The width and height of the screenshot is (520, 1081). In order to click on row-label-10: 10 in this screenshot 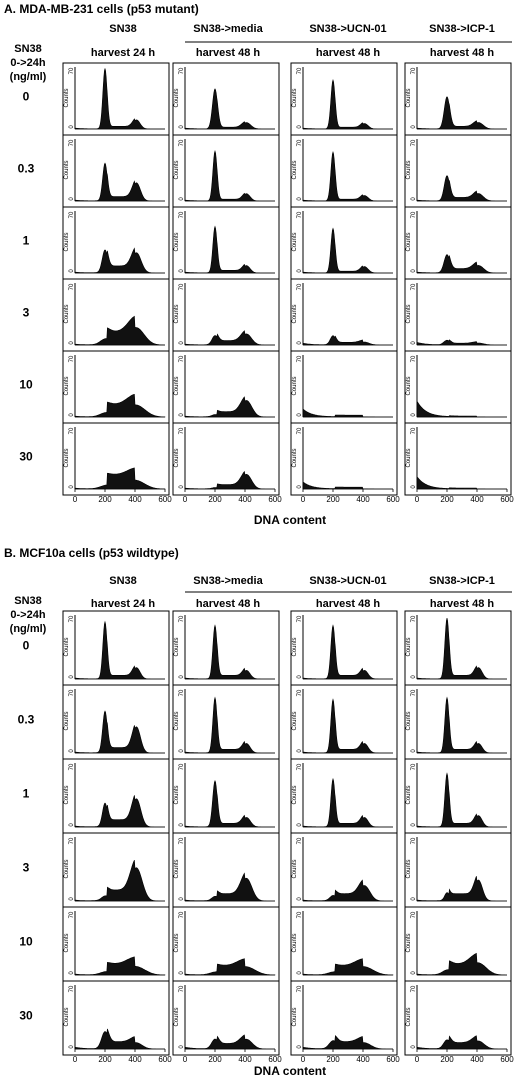, I will do `click(26, 941)`.